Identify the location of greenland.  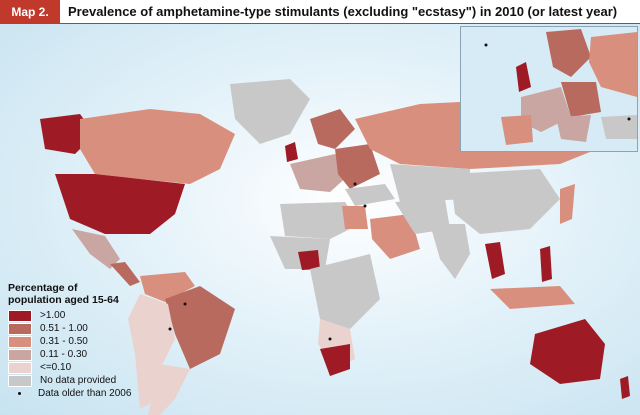
(270, 111).